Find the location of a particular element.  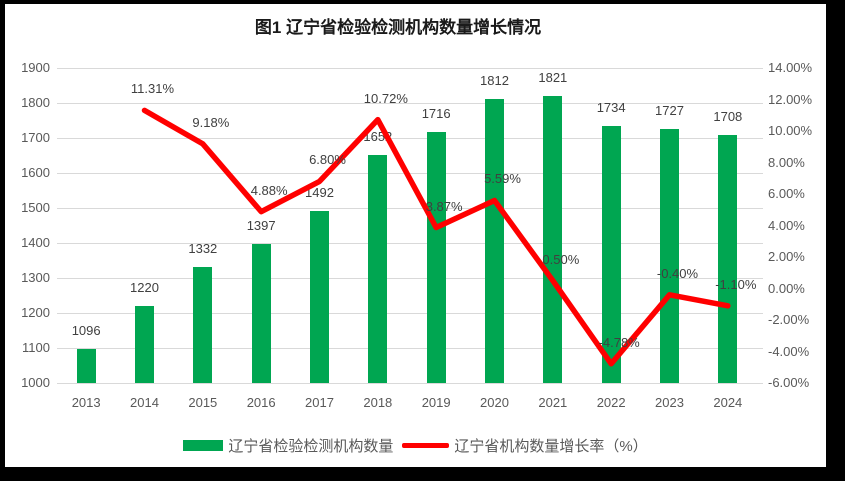

line-value-label: 10.72% is located at coordinates (385, 98).